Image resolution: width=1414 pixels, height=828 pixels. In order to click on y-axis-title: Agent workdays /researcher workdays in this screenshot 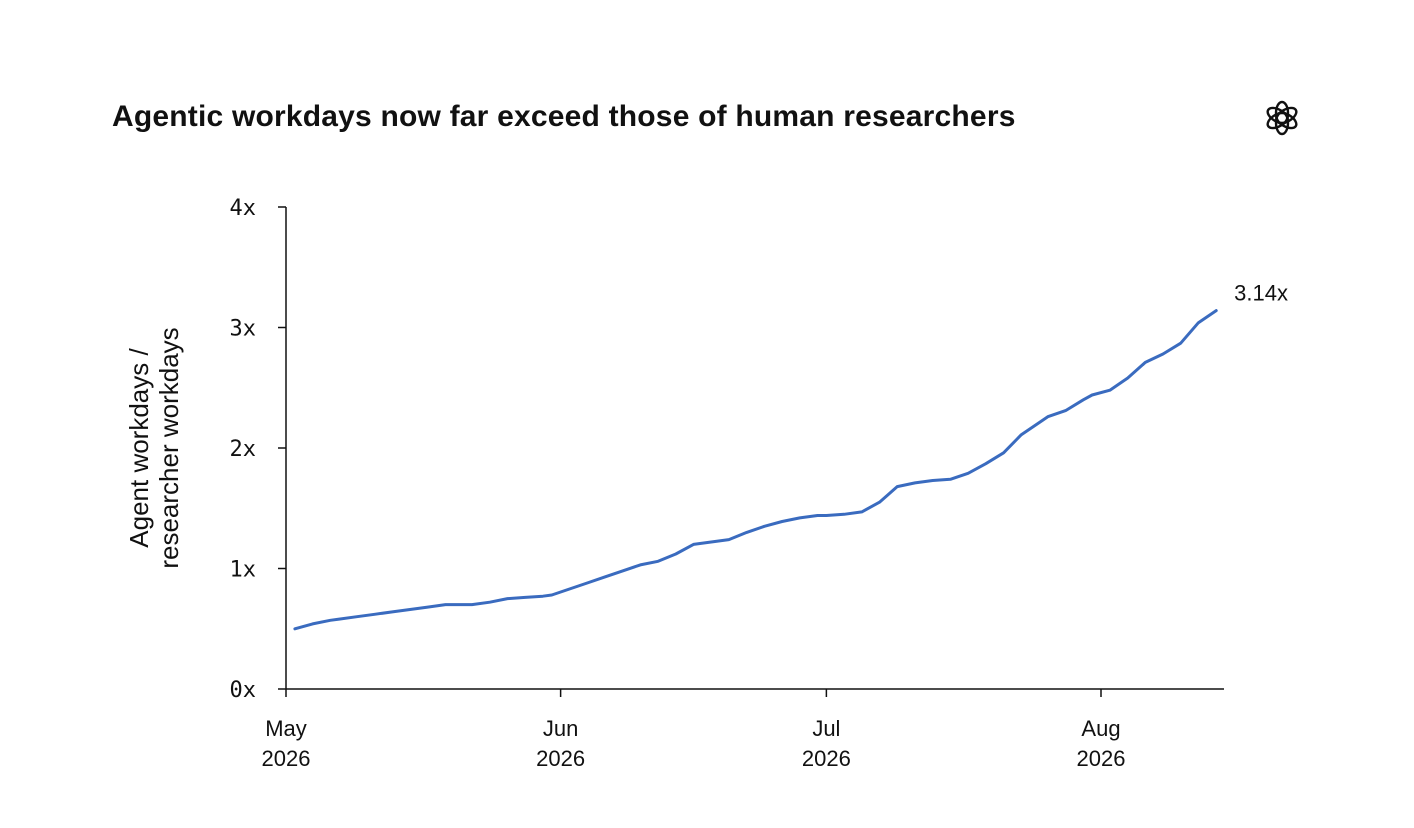, I will do `click(154, 447)`.